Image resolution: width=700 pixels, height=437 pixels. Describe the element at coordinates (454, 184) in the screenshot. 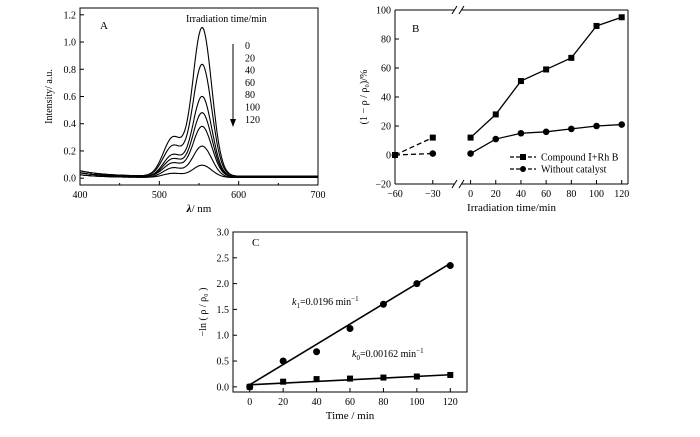

I see `axis-break-mark-0-a` at that location.